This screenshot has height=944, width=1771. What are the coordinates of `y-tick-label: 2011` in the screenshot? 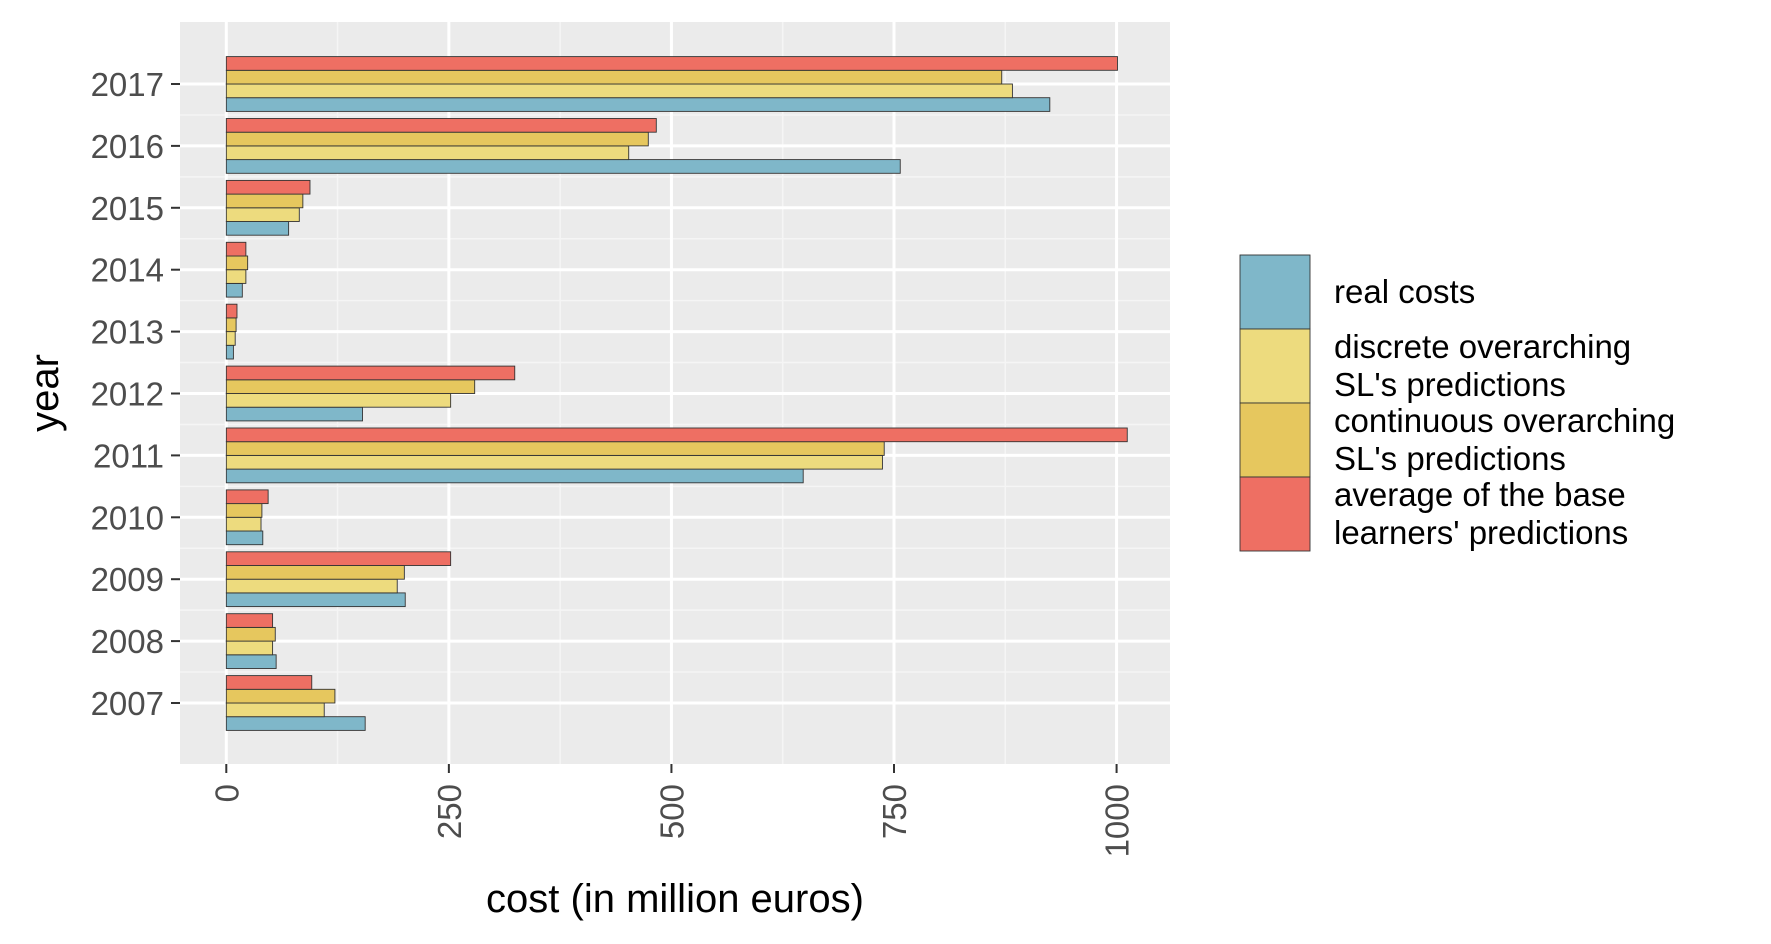 It's located at (128, 455).